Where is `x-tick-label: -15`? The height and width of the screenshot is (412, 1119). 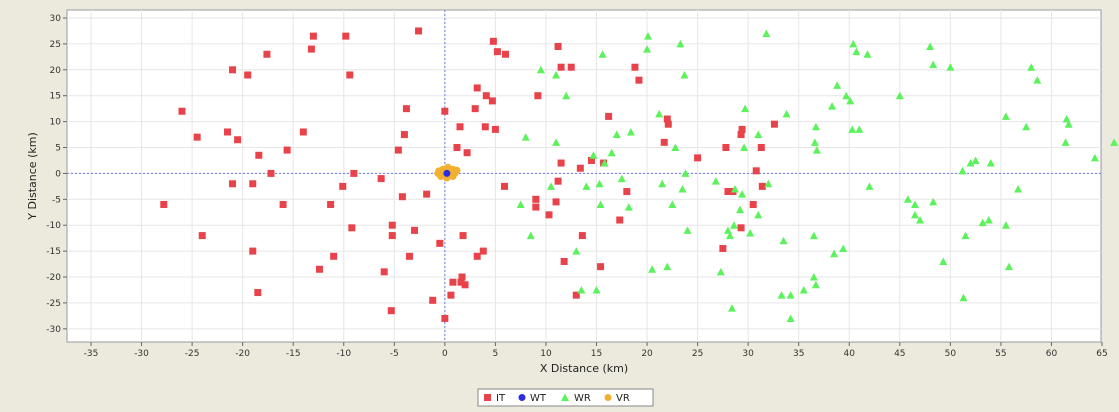
x-tick-label: -15 is located at coordinates (293, 354).